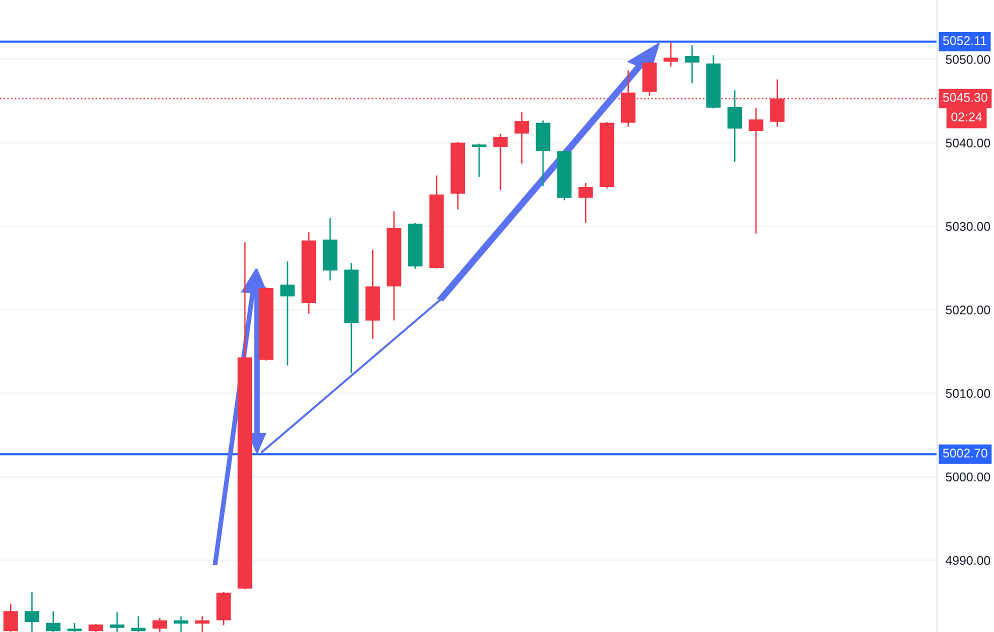  I want to click on y-tick-label: 5020.00, so click(968, 310).